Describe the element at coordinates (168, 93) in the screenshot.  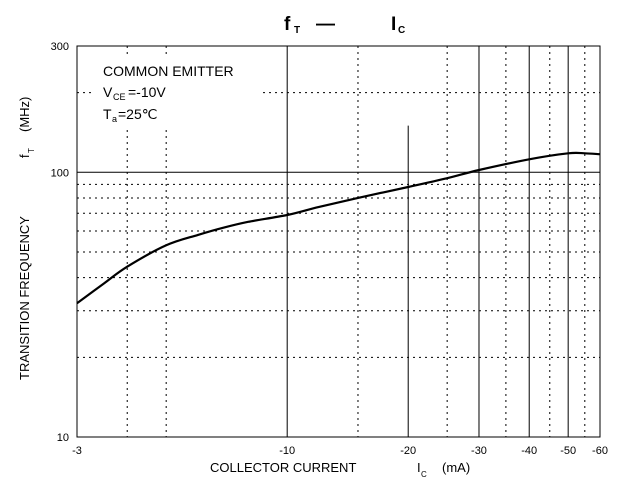
I see `annotation: COMMON EMITTER V CE =-10V T a =25℃` at that location.